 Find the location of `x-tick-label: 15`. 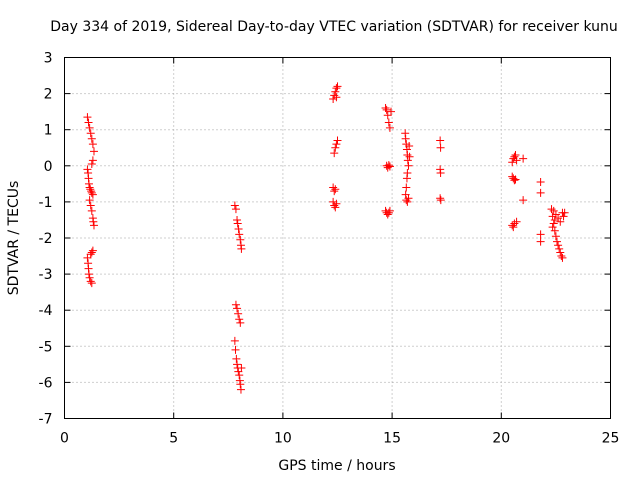

x-tick-label: 15 is located at coordinates (392, 439).